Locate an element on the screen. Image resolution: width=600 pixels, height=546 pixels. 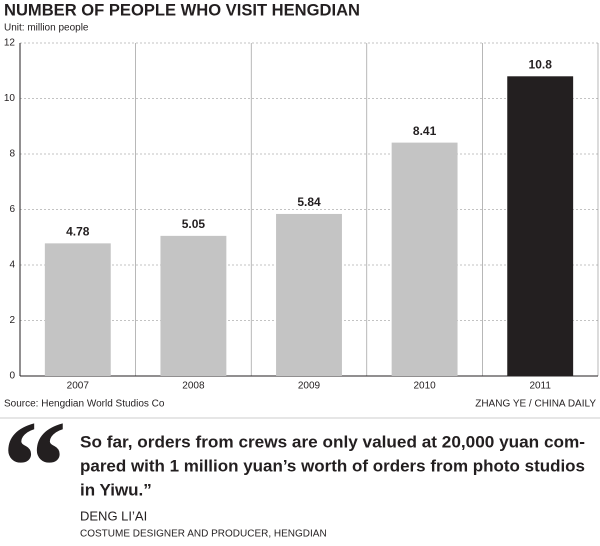
credit: ZHANG YE / CHINA DAILY is located at coordinates (535, 404).